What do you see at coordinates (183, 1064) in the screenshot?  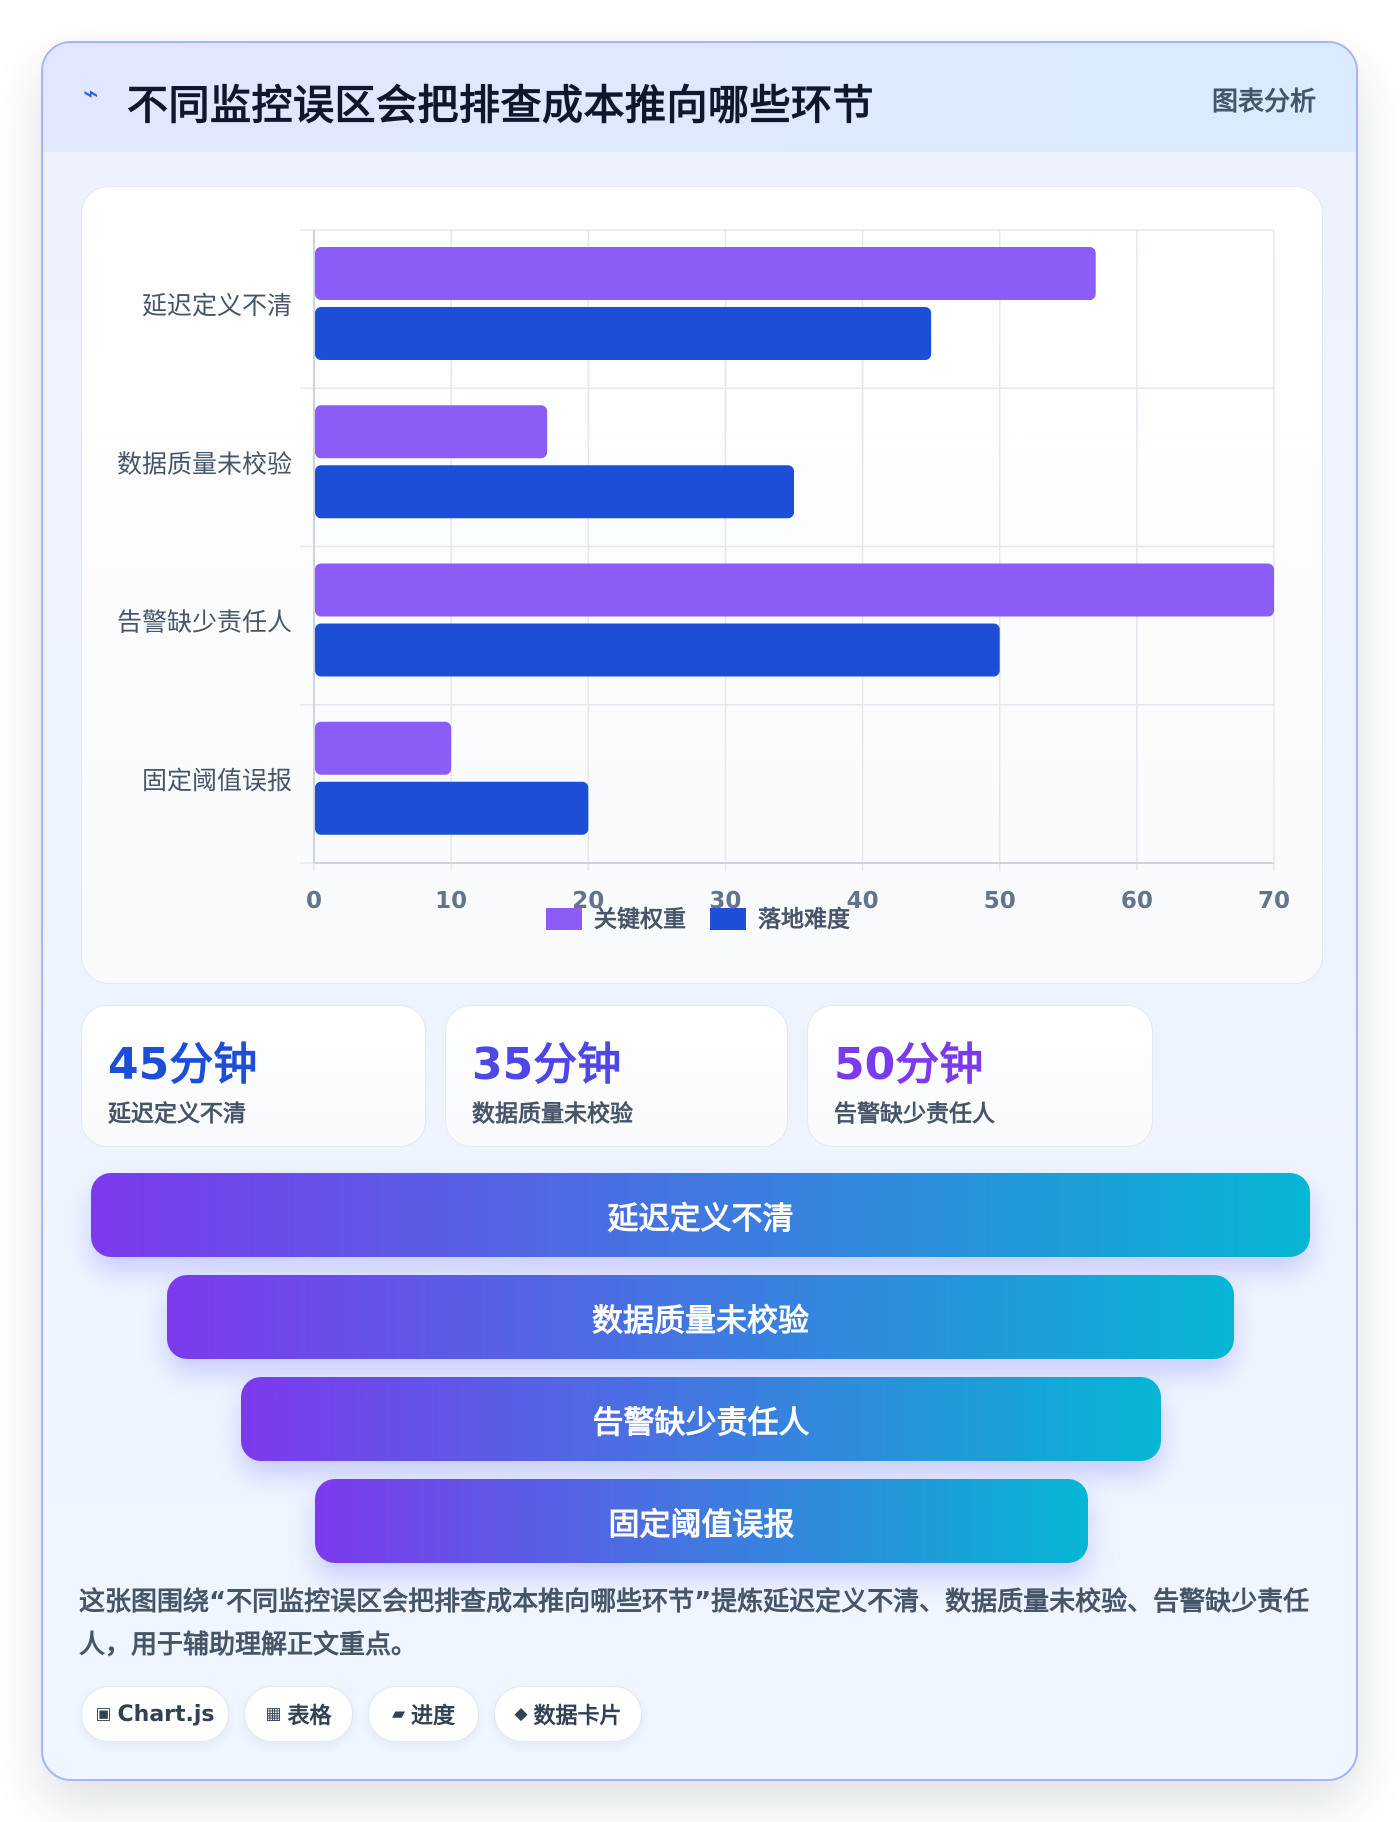 I see `stat-value: 45分钟` at bounding box center [183, 1064].